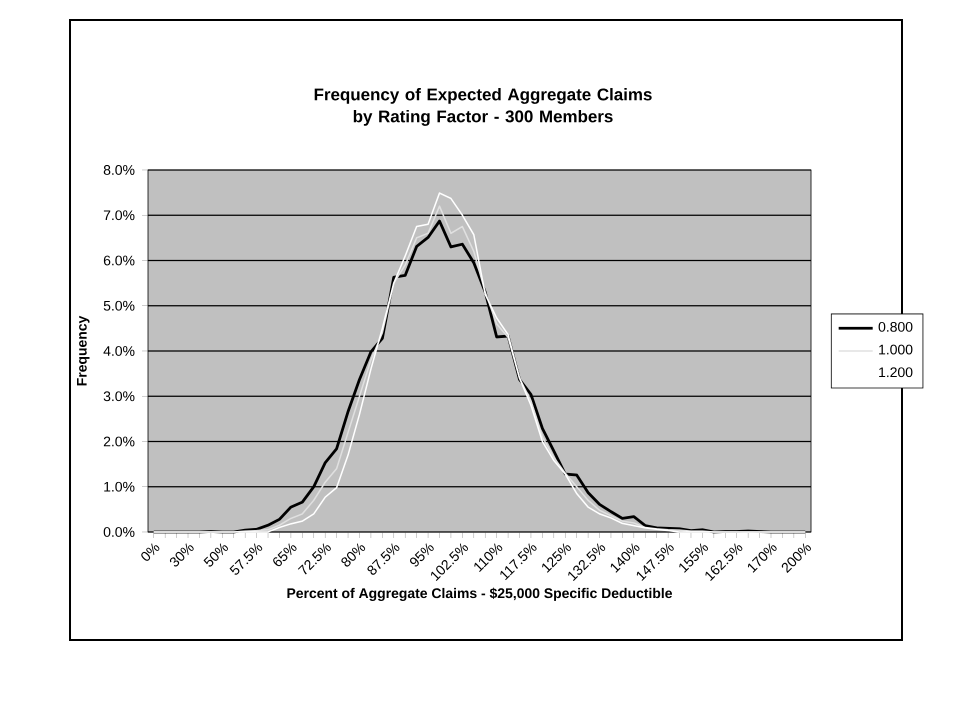 The width and height of the screenshot is (961, 721). I want to click on y-tick-label: 5.0%, so click(119, 305).